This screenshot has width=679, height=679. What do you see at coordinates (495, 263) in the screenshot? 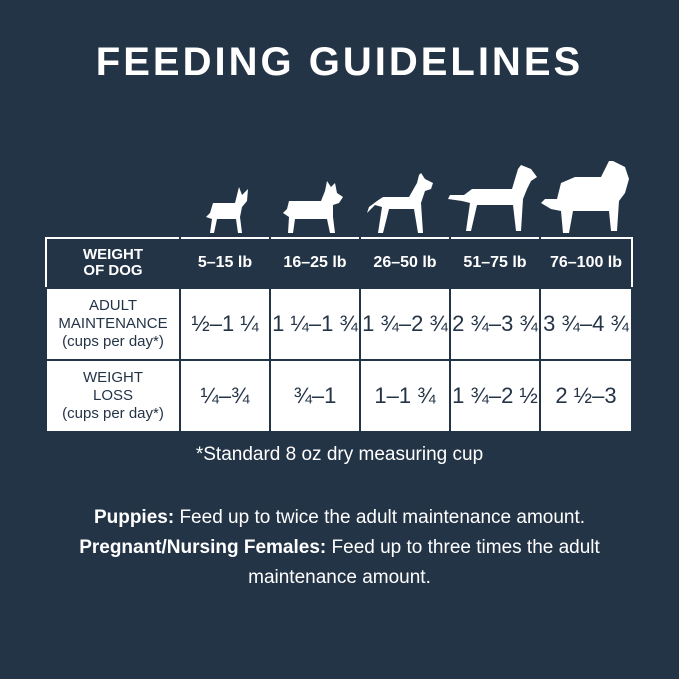
I see `column-header: 51–75 lb` at bounding box center [495, 263].